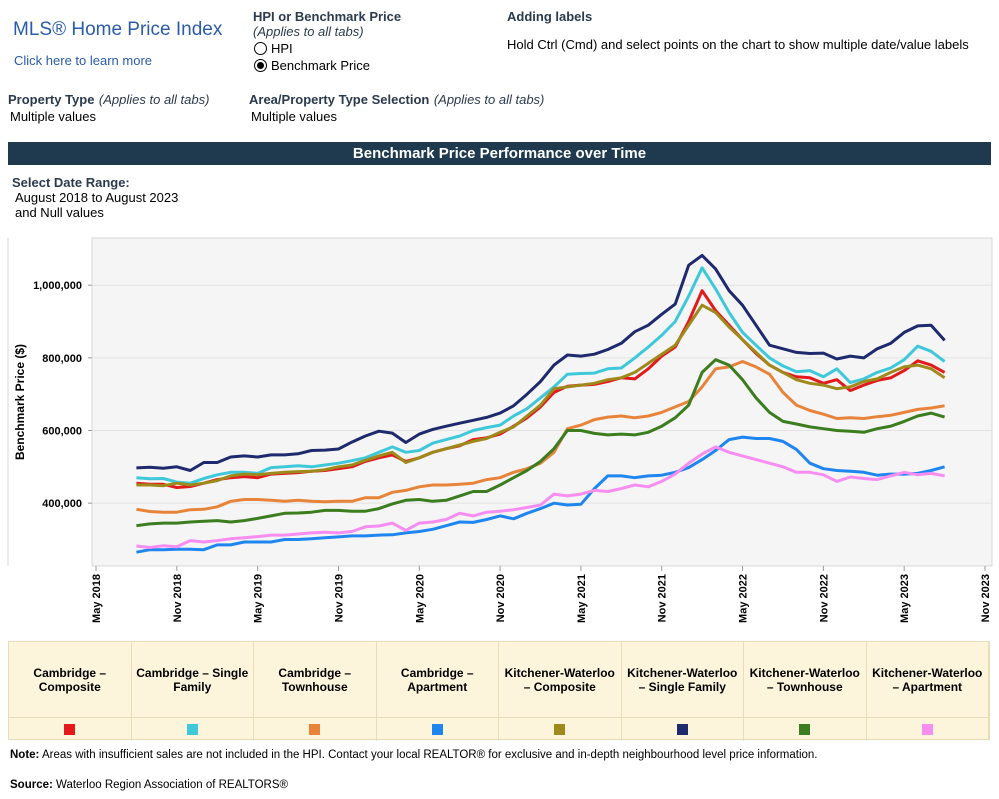 The width and height of the screenshot is (999, 799). What do you see at coordinates (986, 598) in the screenshot?
I see `x-tick-label: Nov 2023` at bounding box center [986, 598].